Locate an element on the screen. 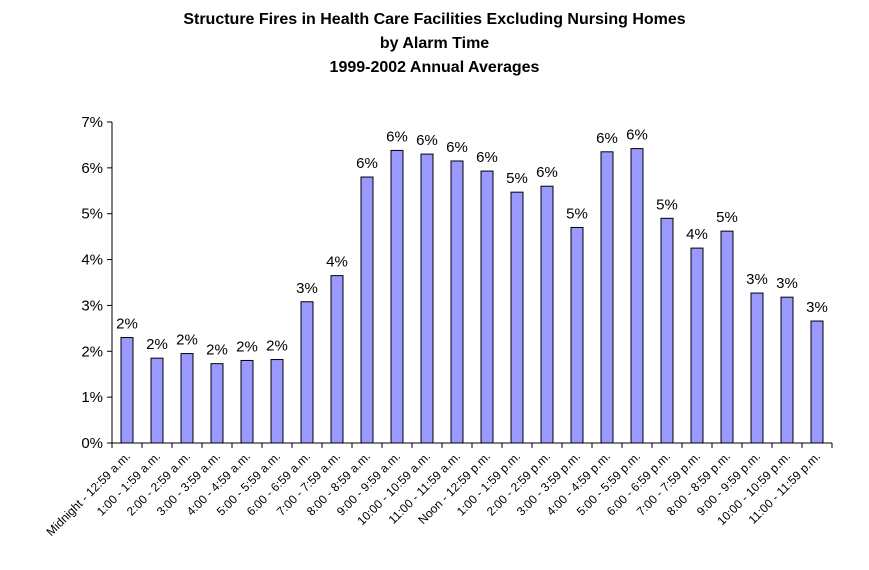 The image size is (869, 570). y-tick-label: 3% is located at coordinates (92, 305).